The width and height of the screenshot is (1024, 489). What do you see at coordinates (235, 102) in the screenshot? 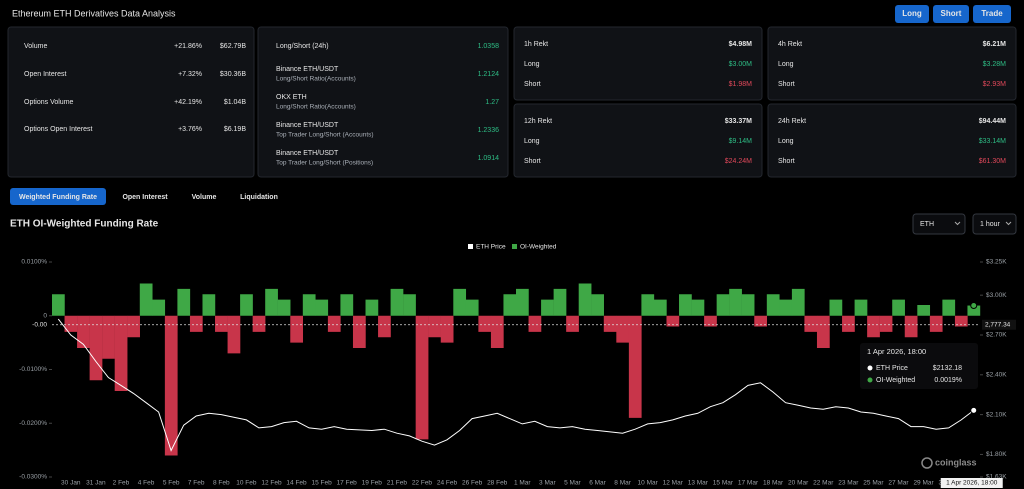
I see `stat-value: $1.04B` at bounding box center [235, 102].